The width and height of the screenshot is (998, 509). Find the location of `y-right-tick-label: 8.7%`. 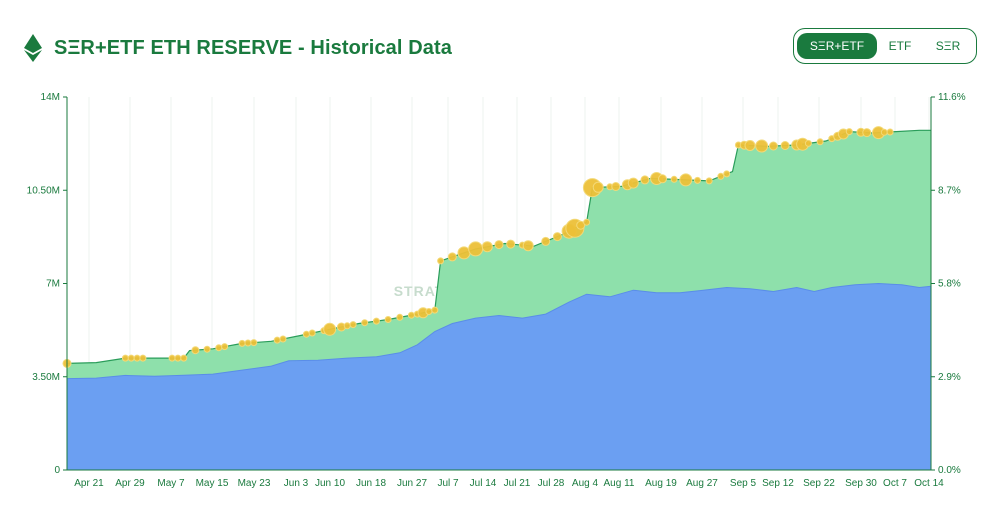

y-right-tick-label: 8.7% is located at coordinates (949, 190).